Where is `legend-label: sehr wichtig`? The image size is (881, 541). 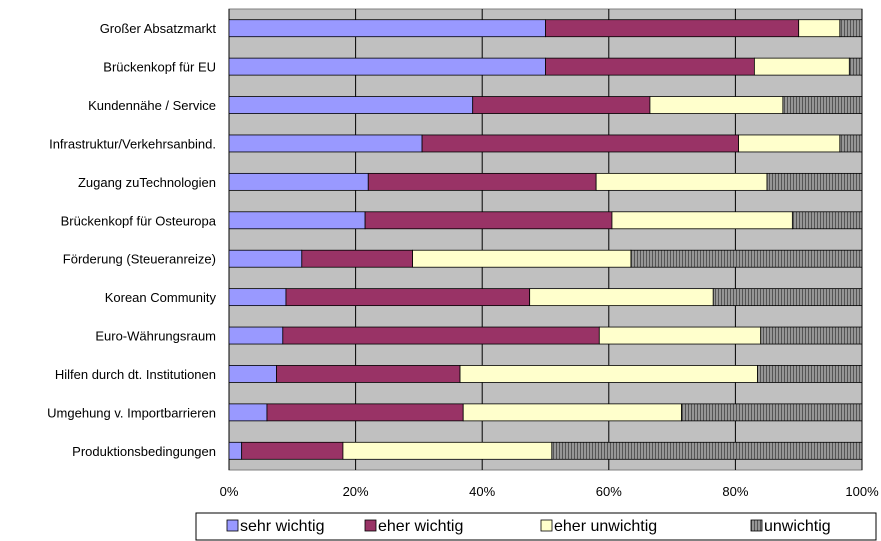 legend-label: sehr wichtig is located at coordinates (282, 526).